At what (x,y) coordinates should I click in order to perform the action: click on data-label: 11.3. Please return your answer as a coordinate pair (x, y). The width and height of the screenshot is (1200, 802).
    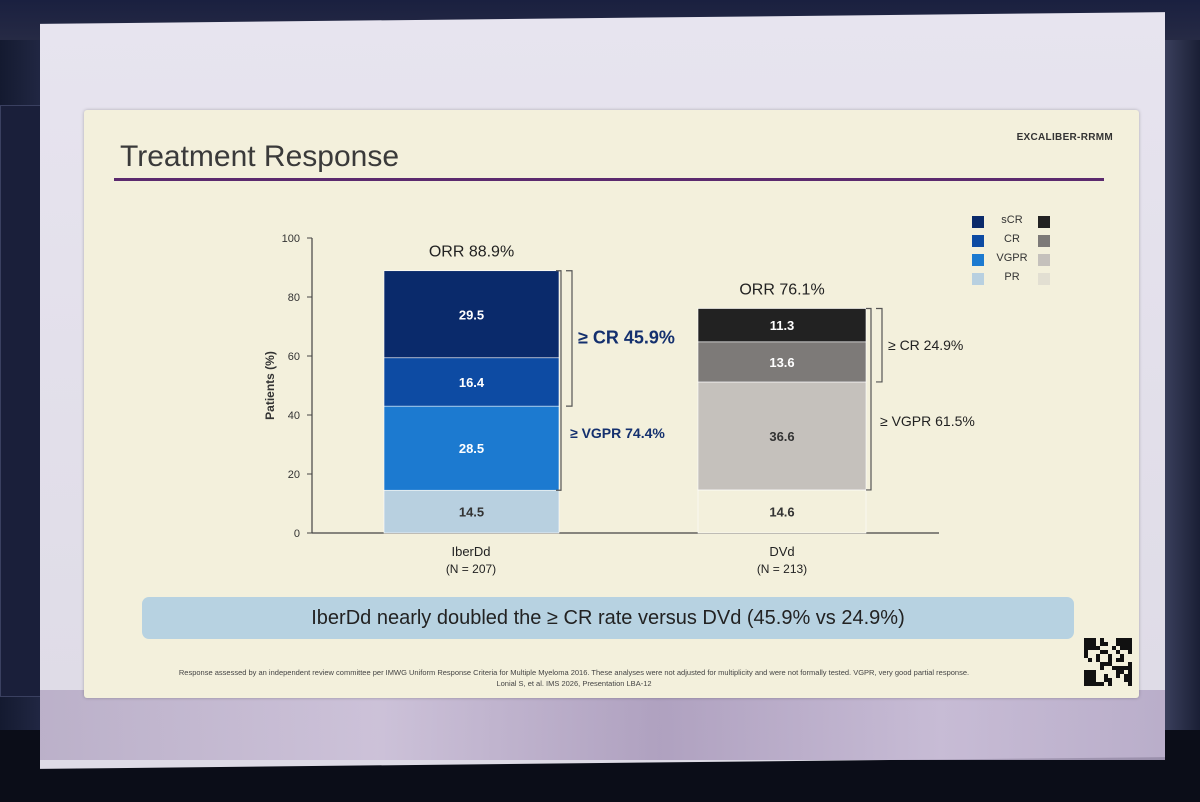
    Looking at the image, I should click on (782, 325).